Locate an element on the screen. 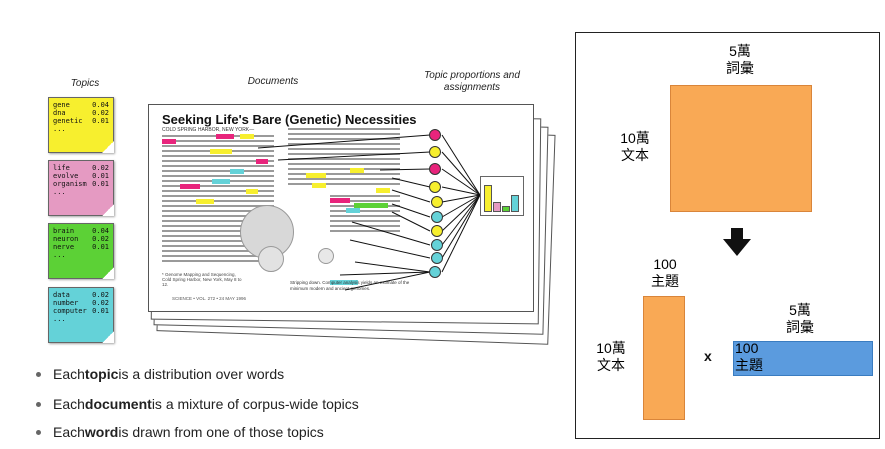 The width and height of the screenshot is (885, 449). document-footer: SCIENCE • VOL. 272 • 24 MAY 1996 is located at coordinates (209, 298).